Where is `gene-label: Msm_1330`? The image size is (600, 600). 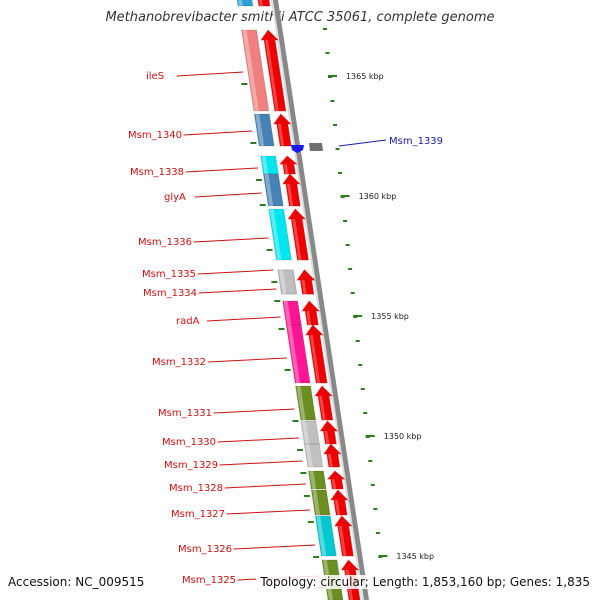
gene-label: Msm_1330 is located at coordinates (189, 442).